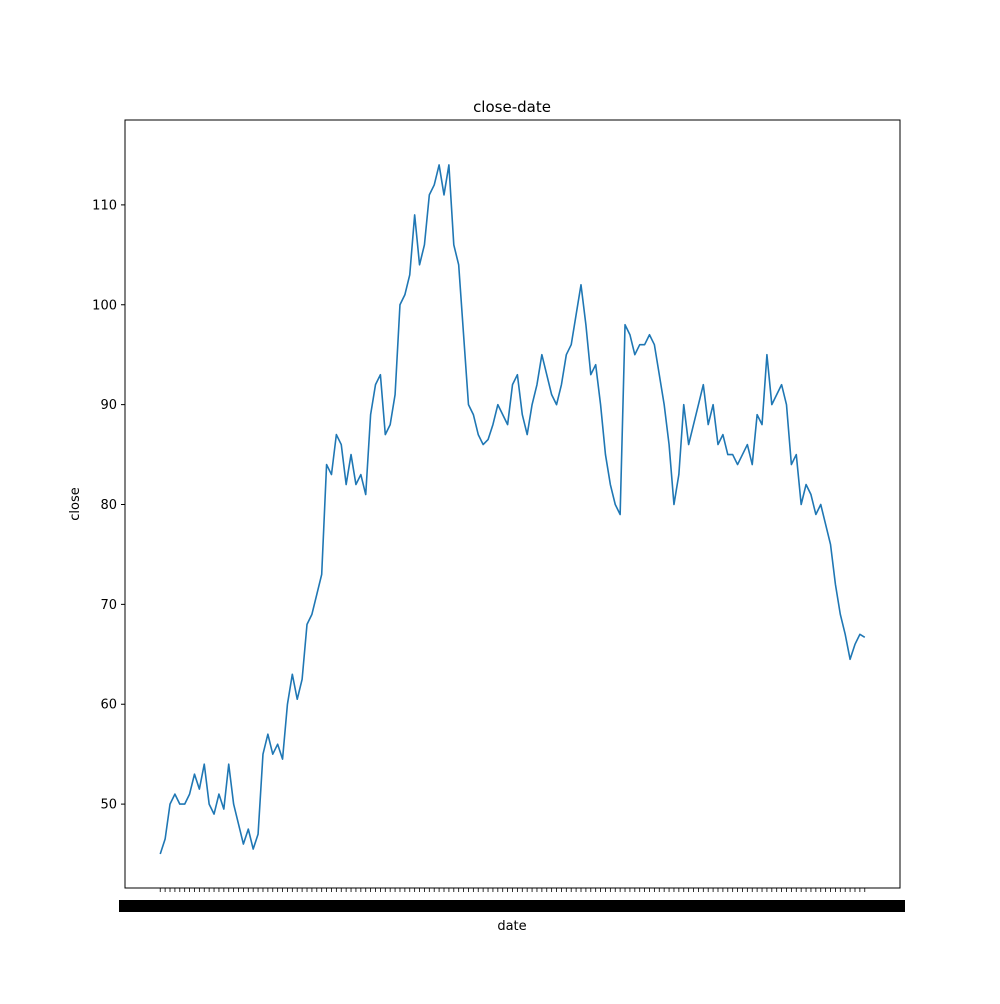 This screenshot has height=1004, width=1000. Describe the element at coordinates (512, 107) in the screenshot. I see `chart-title: close-date` at that location.